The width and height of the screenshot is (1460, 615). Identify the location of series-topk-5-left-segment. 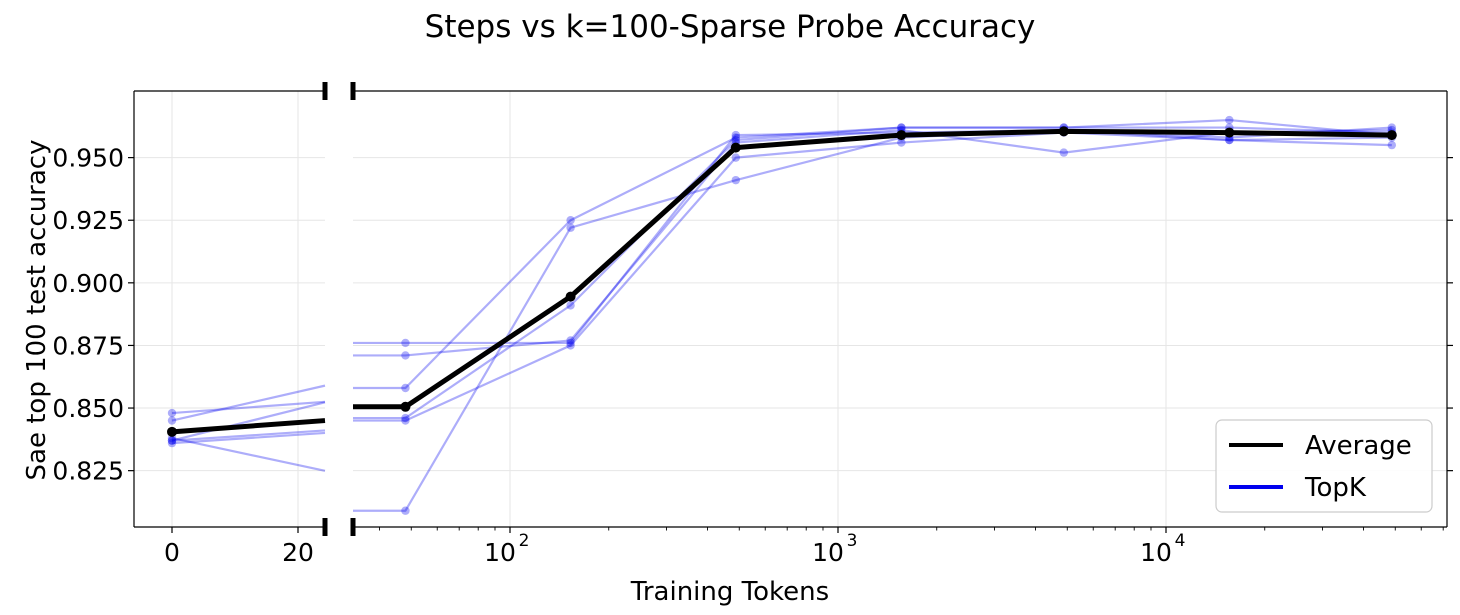
(248, 435).